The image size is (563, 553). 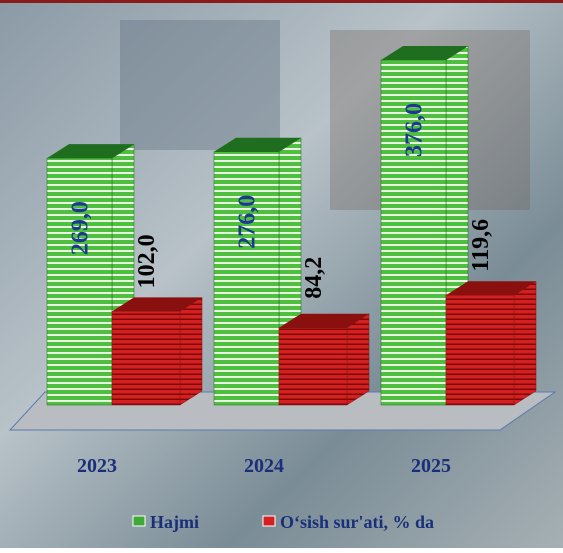 What do you see at coordinates (97, 466) in the screenshot?
I see `x-tick-label: 2023` at bounding box center [97, 466].